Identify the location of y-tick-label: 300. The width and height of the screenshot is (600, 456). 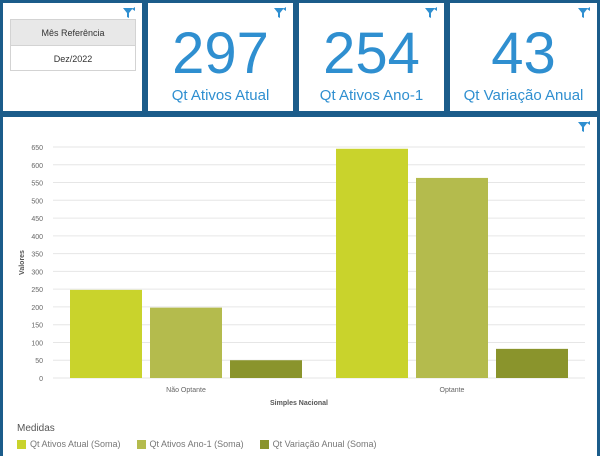
(37, 272).